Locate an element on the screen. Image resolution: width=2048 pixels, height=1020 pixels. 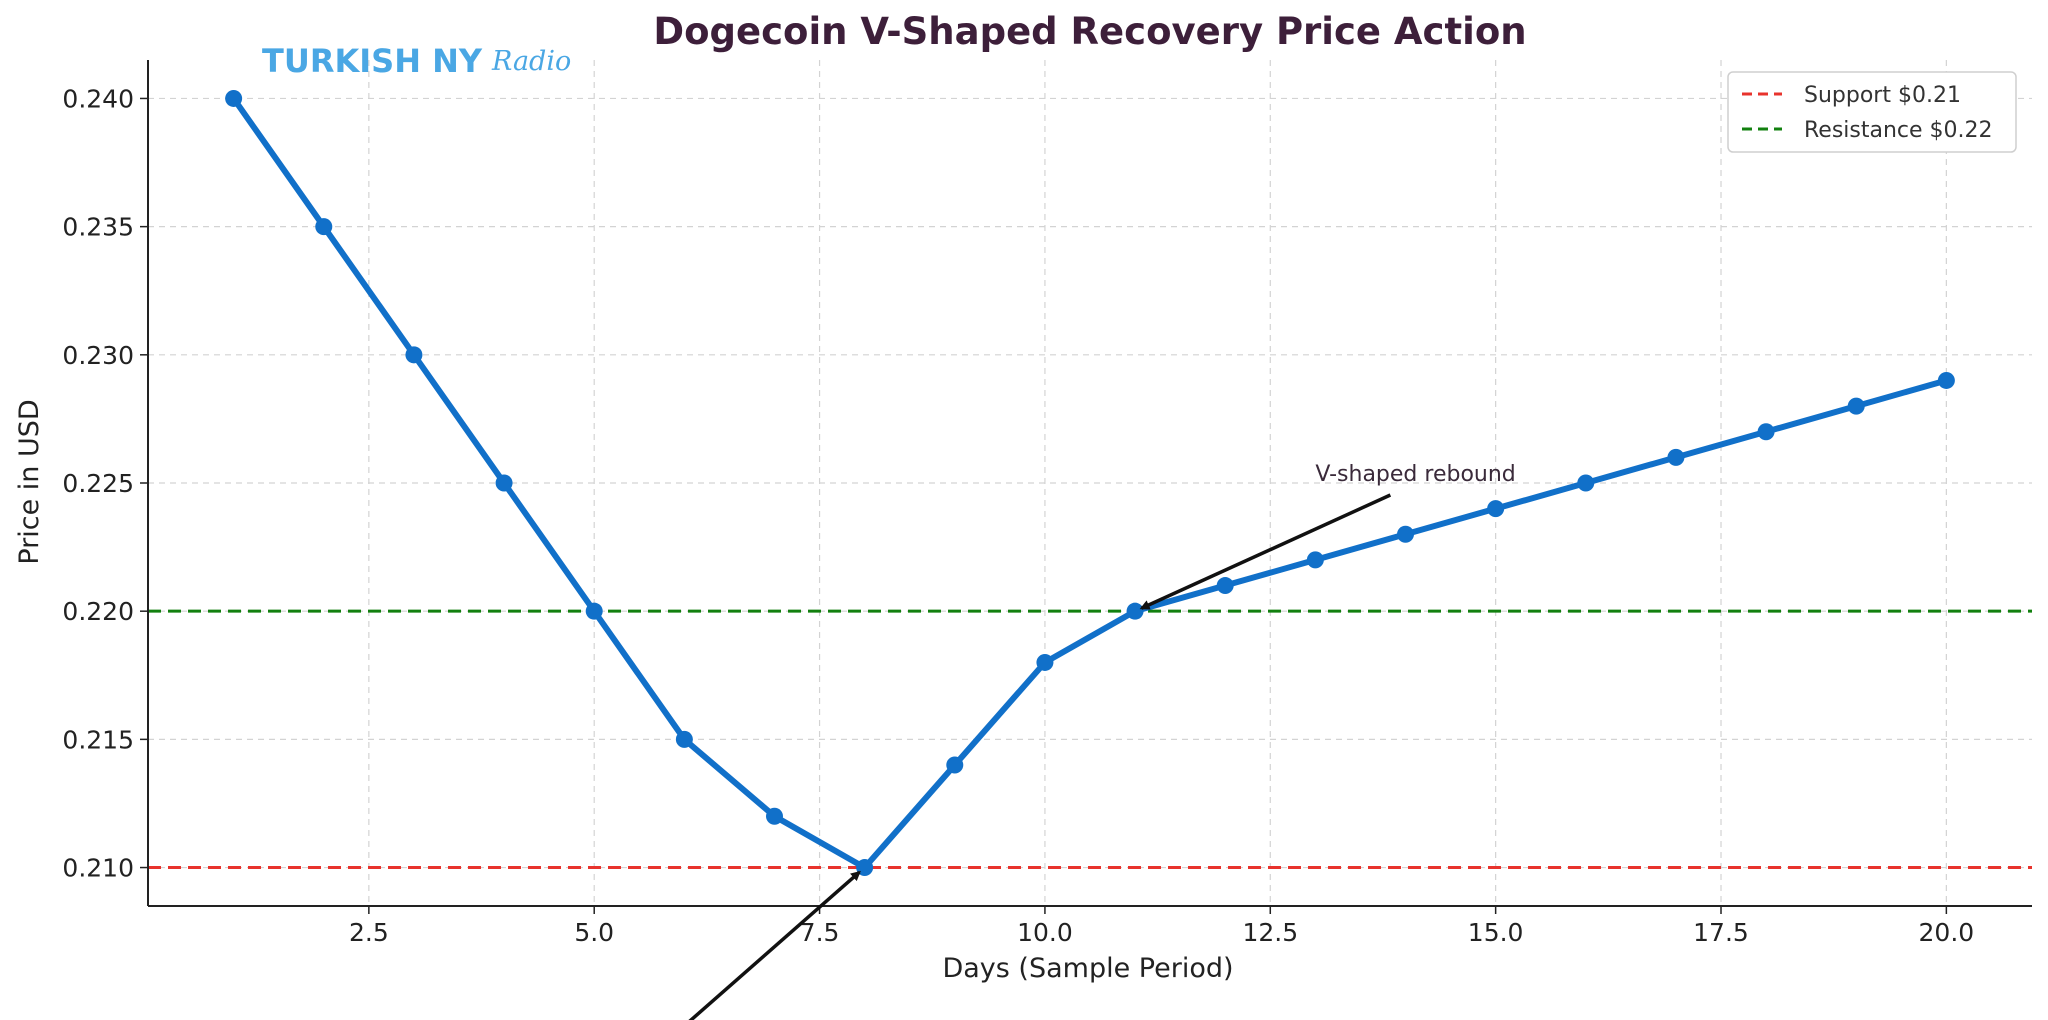
legend-box is located at coordinates (1872, 112).